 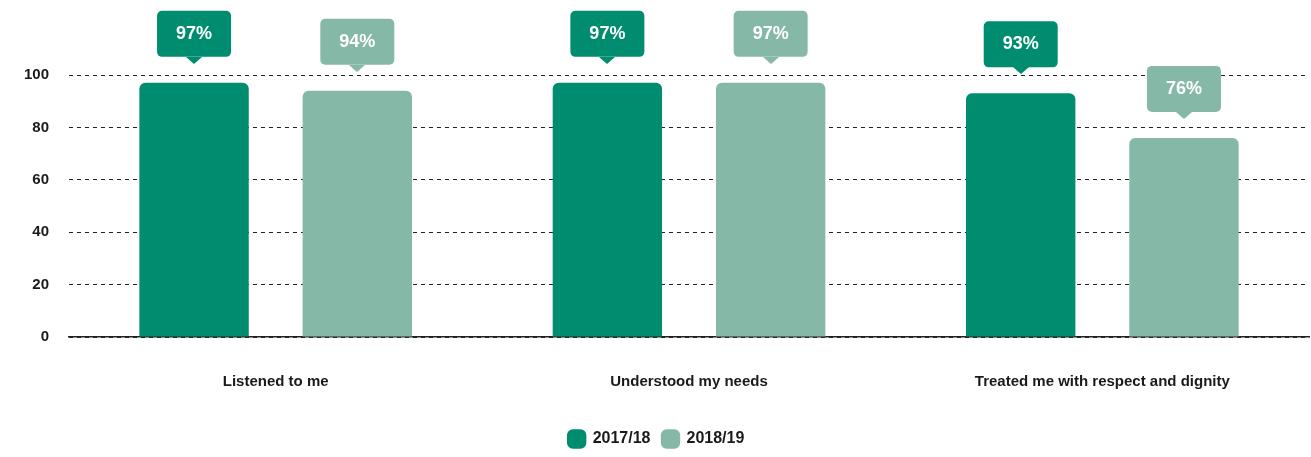 What do you see at coordinates (357, 40) in the screenshot?
I see `data-label: 94%` at bounding box center [357, 40].